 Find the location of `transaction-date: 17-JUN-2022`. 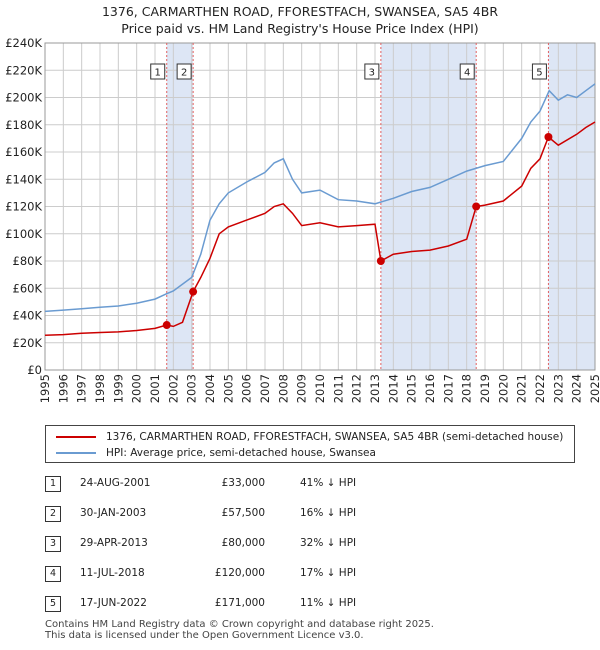

transaction-date: 17-JUN-2022 is located at coordinates (113, 603).